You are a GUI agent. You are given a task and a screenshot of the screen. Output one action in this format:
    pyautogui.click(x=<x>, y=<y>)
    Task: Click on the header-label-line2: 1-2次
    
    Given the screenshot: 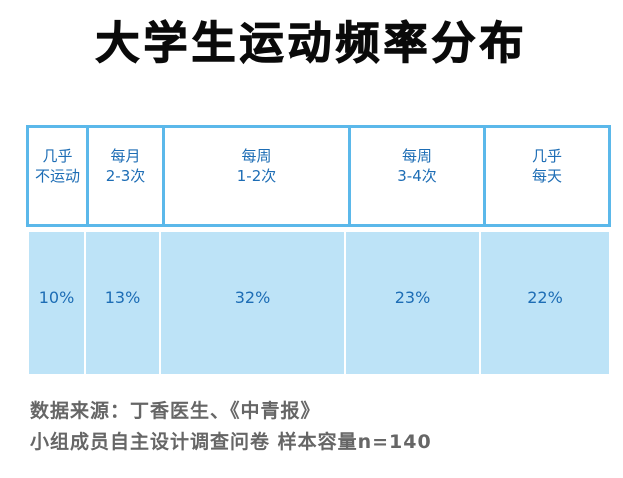 What is the action you would take?
    pyautogui.click(x=256, y=176)
    